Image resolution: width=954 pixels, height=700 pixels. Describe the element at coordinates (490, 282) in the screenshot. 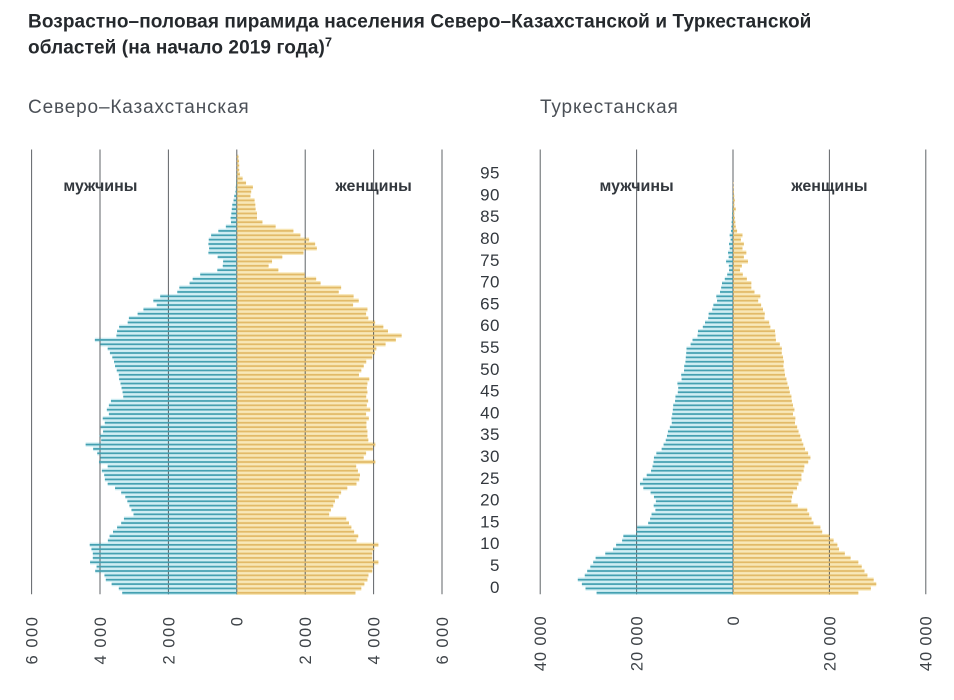

I see `svg-text: 70` at that location.